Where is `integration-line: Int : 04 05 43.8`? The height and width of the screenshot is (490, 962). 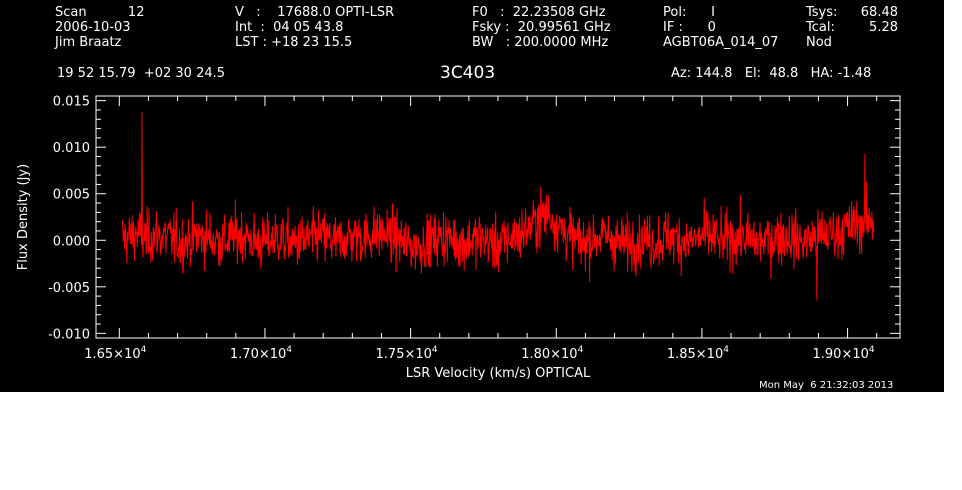
integration-line: Int : 04 05 43.8 is located at coordinates (289, 27).